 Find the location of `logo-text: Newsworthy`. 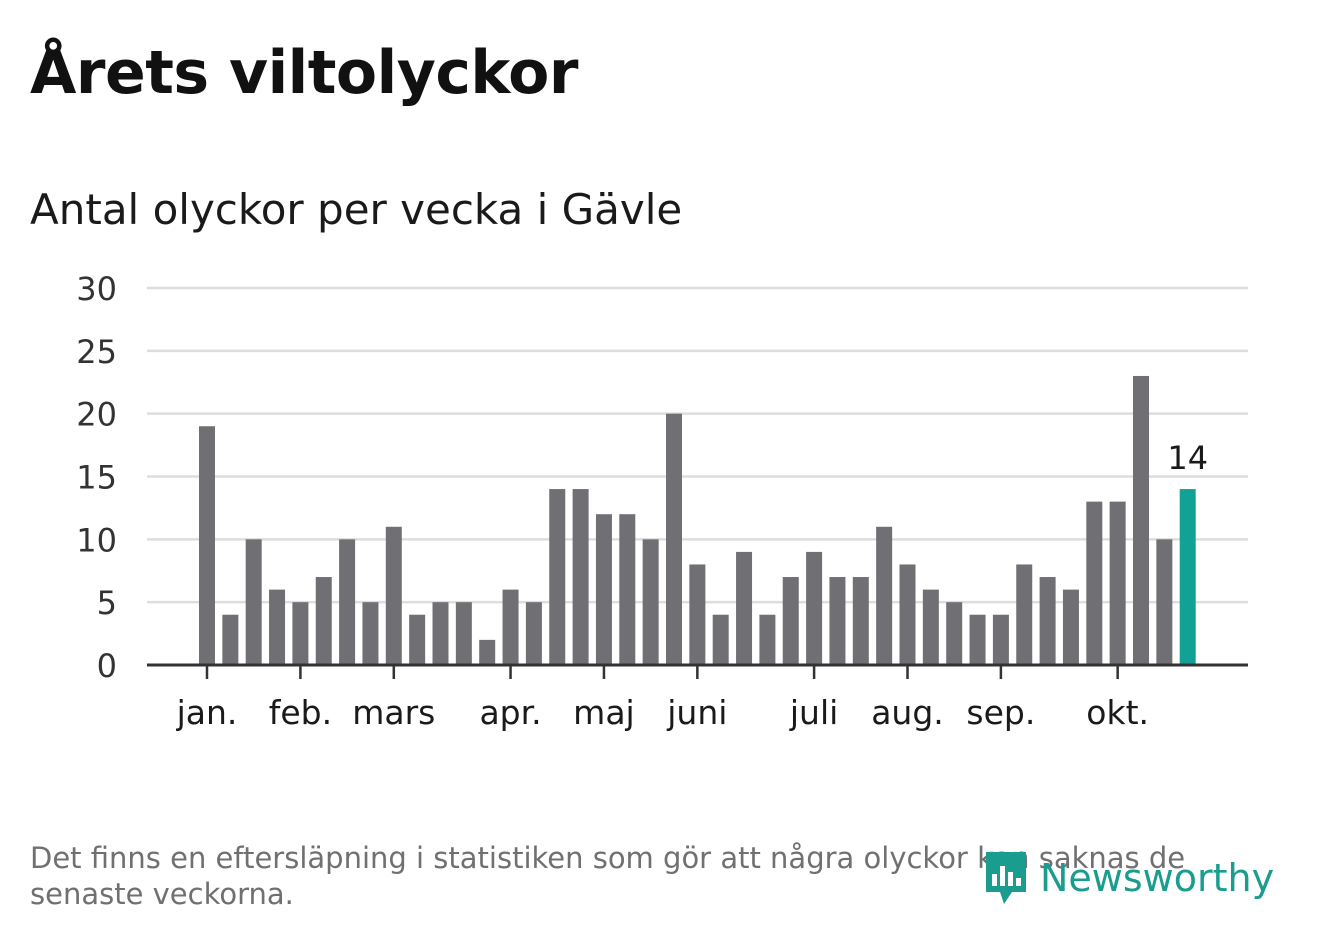

logo-text: Newsworthy is located at coordinates (1157, 878).